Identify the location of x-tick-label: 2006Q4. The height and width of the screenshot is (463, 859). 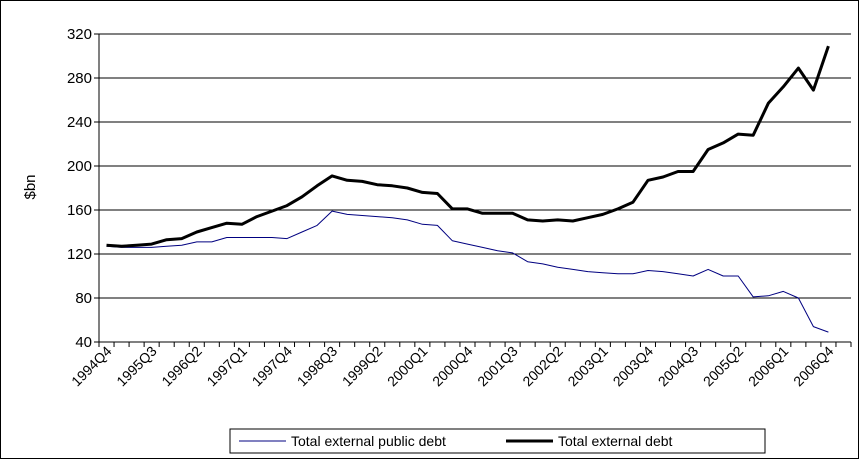
(813, 366).